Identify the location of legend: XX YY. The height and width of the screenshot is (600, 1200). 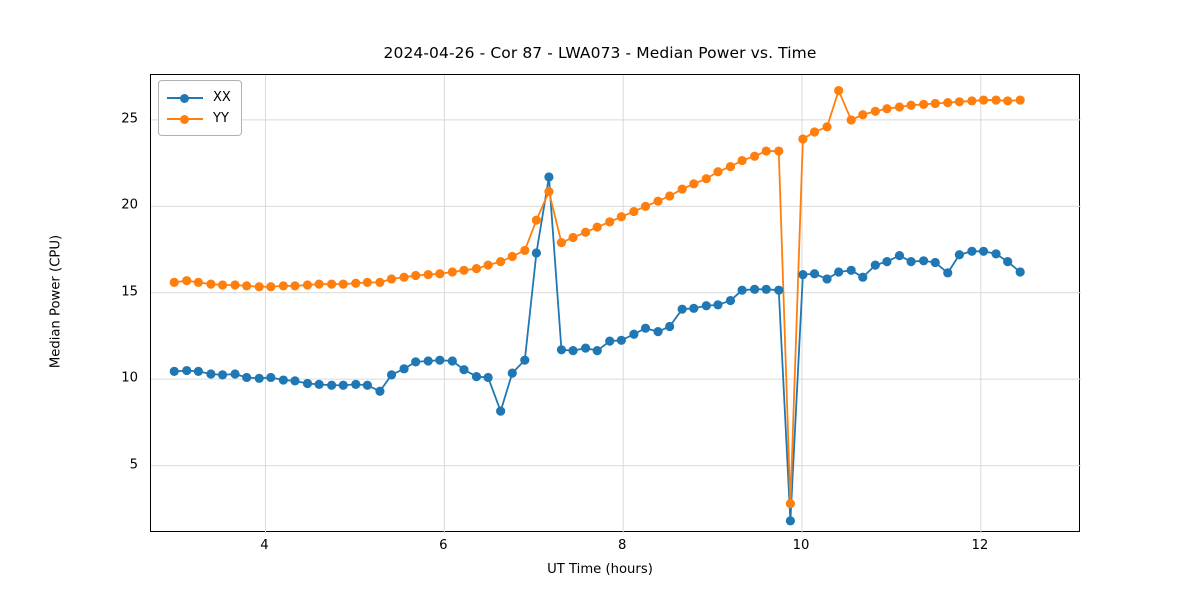
(200, 108).